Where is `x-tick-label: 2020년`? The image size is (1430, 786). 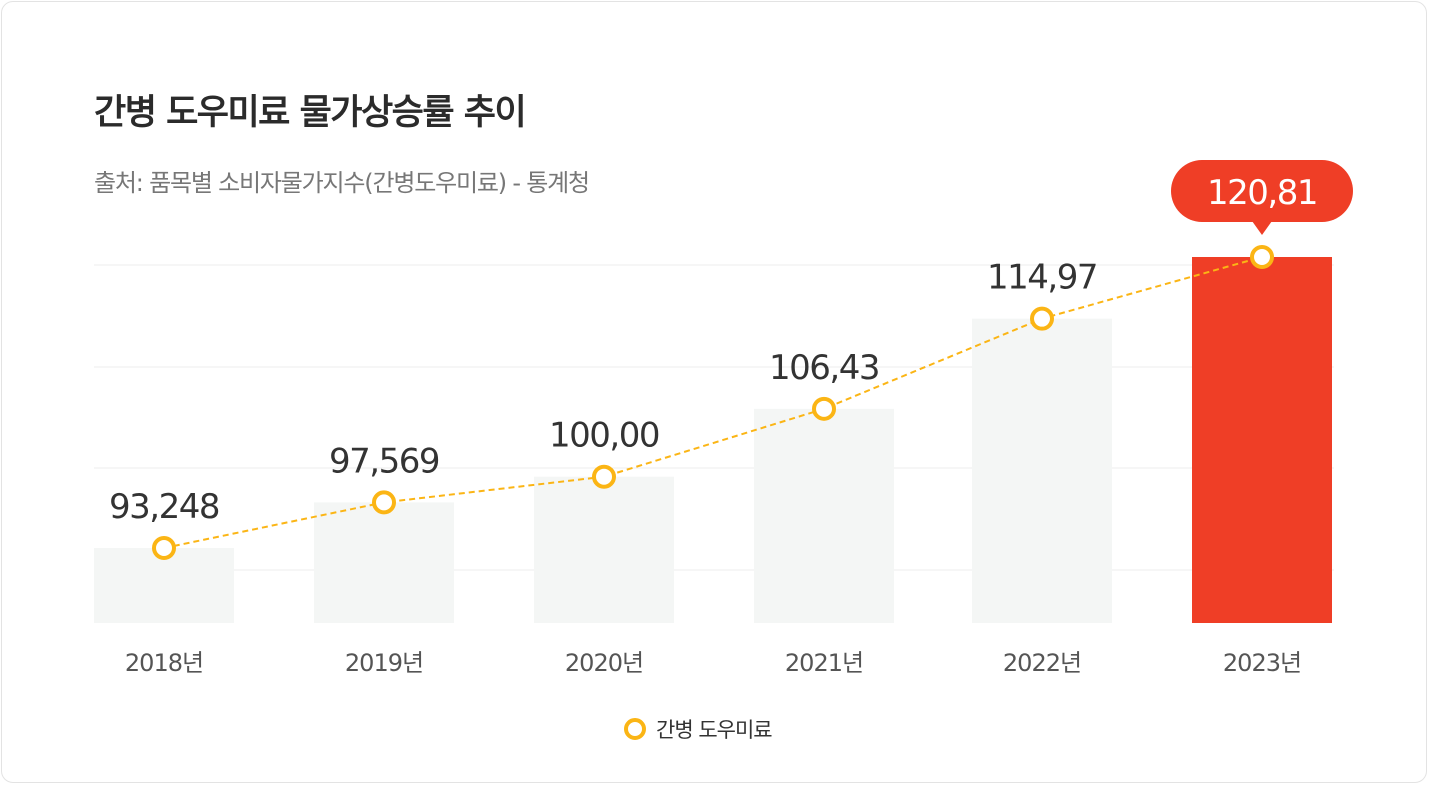 x-tick-label: 2020년 is located at coordinates (604, 663).